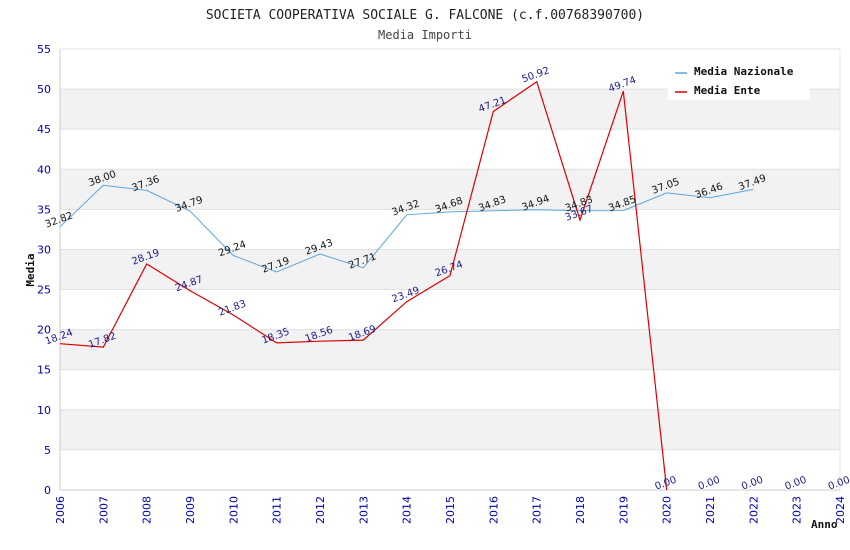 The height and width of the screenshot is (550, 850). What do you see at coordinates (44, 290) in the screenshot?
I see `y-tick-label: 25` at bounding box center [44, 290].